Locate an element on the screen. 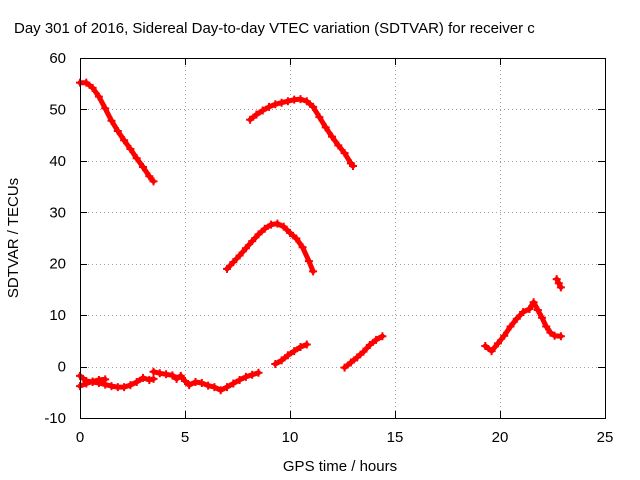 The width and height of the screenshot is (640, 480). y-tick-label: -10 is located at coordinates (55, 418).